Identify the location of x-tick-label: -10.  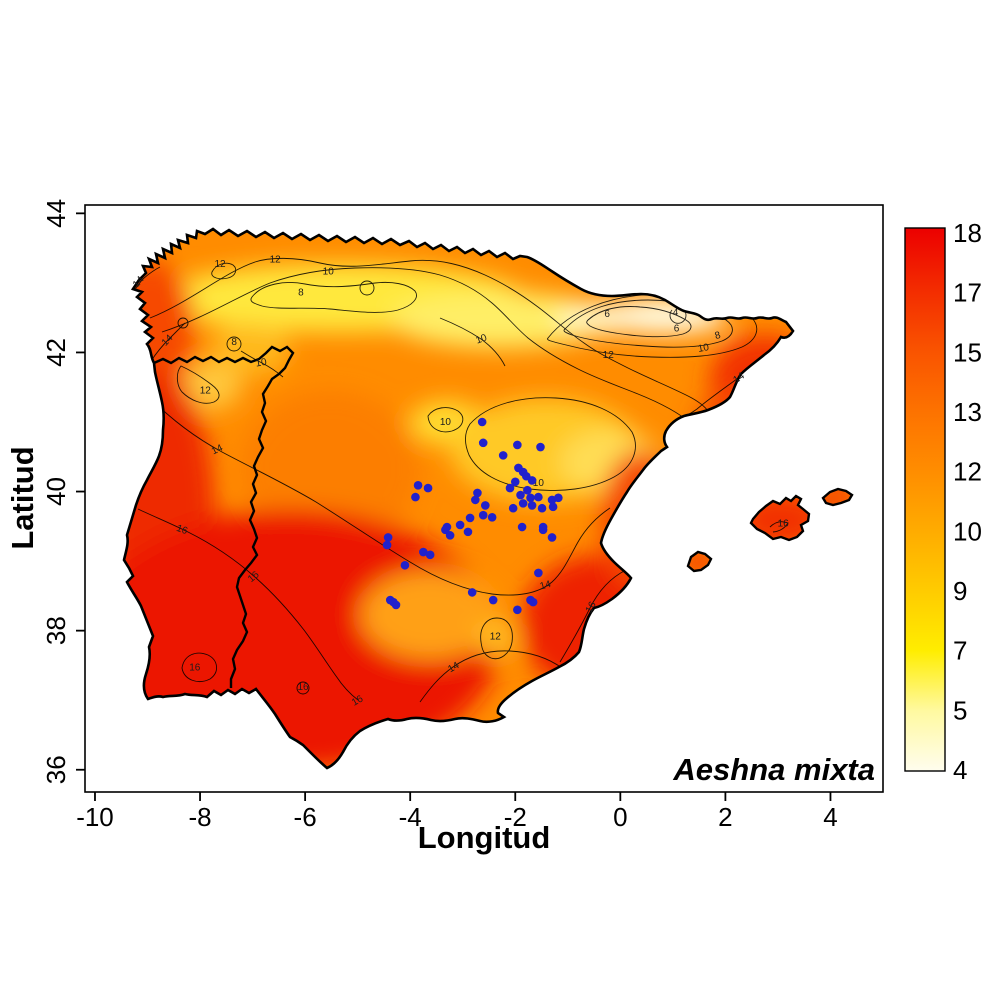
(95, 817).